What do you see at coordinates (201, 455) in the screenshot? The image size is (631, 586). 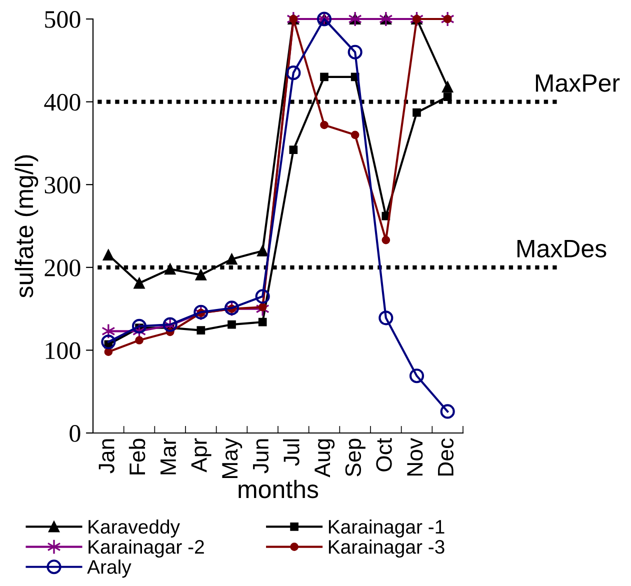 I see `x-tick-label: Apr` at bounding box center [201, 455].